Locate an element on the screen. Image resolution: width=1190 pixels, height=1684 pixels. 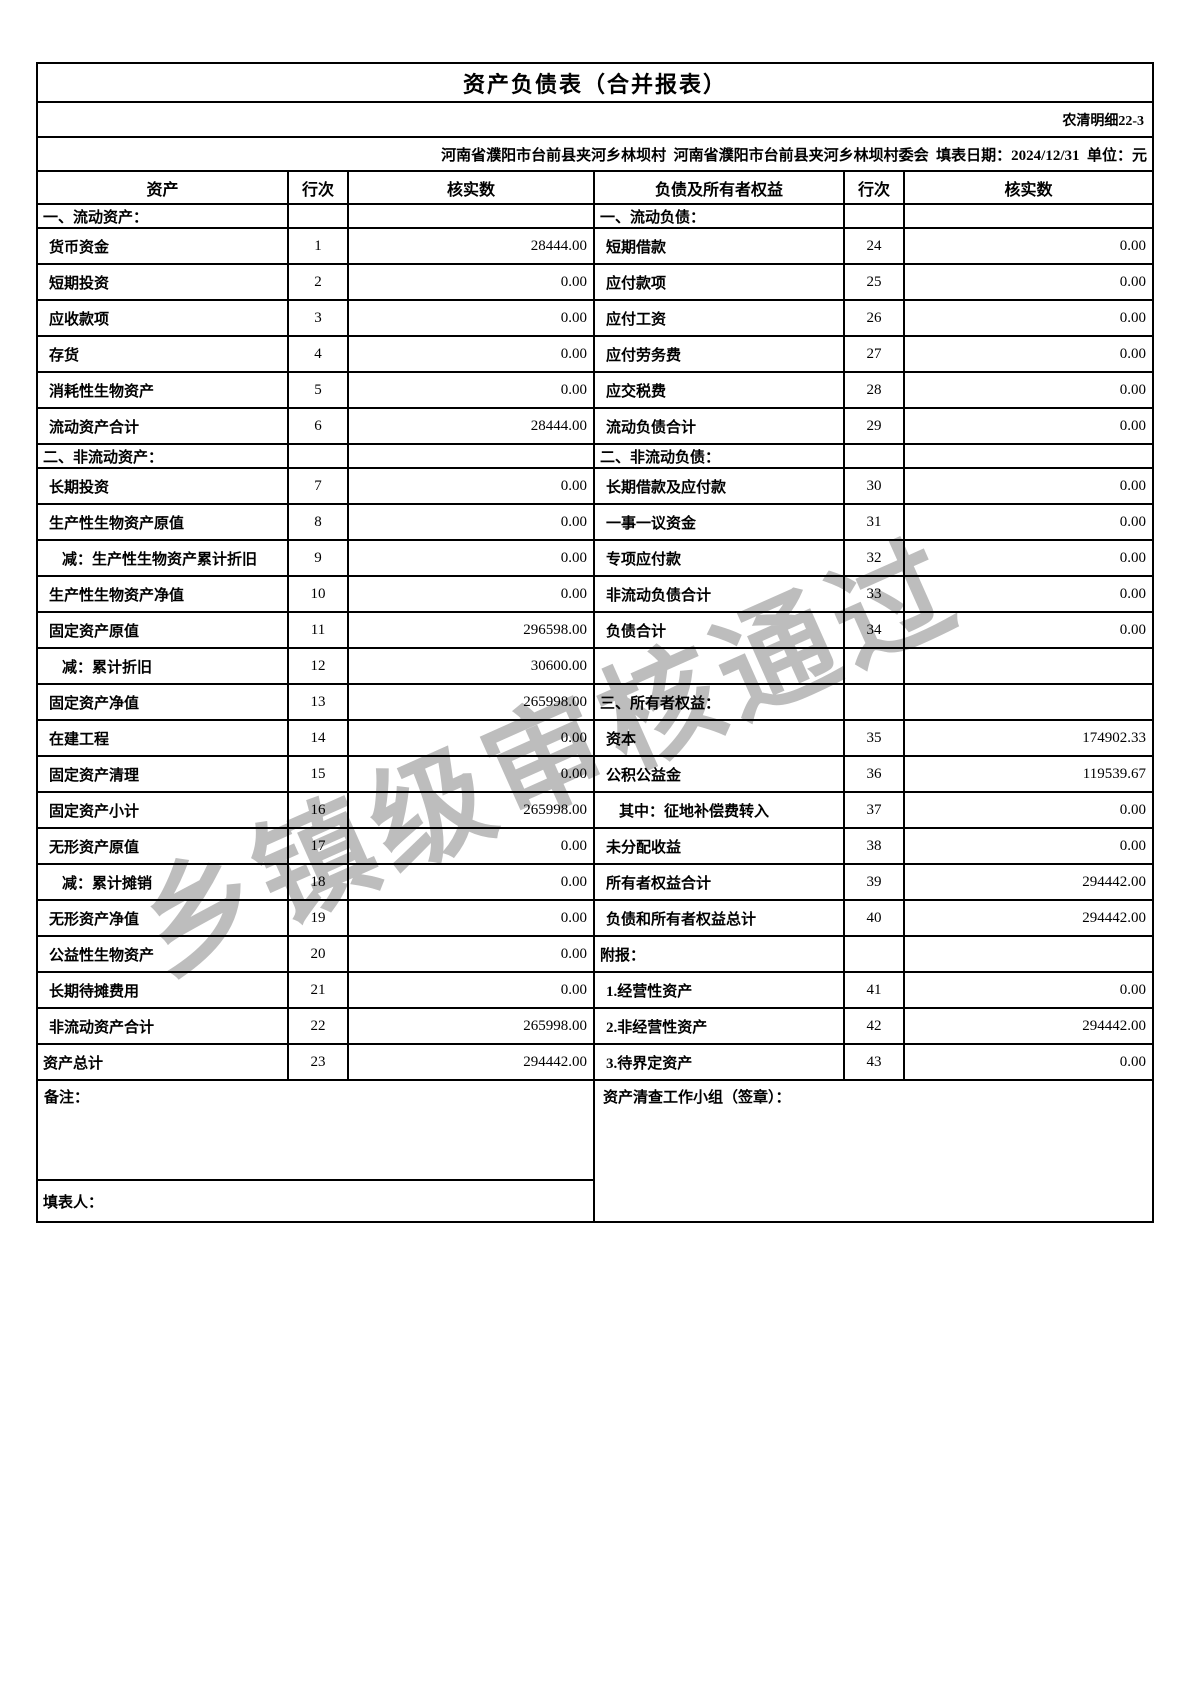
liability-line-no-cell: 35 is located at coordinates (874, 738).